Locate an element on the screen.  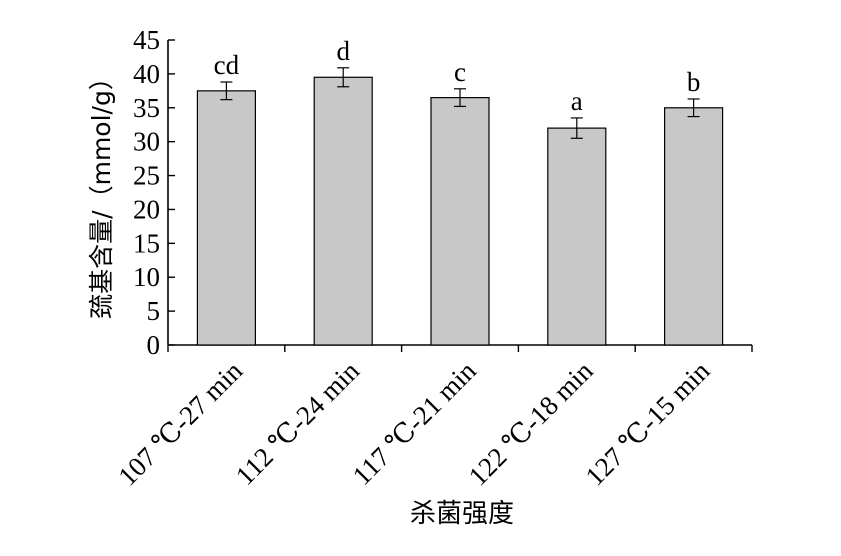
y-tick-label: 5 is located at coordinates (154, 311).